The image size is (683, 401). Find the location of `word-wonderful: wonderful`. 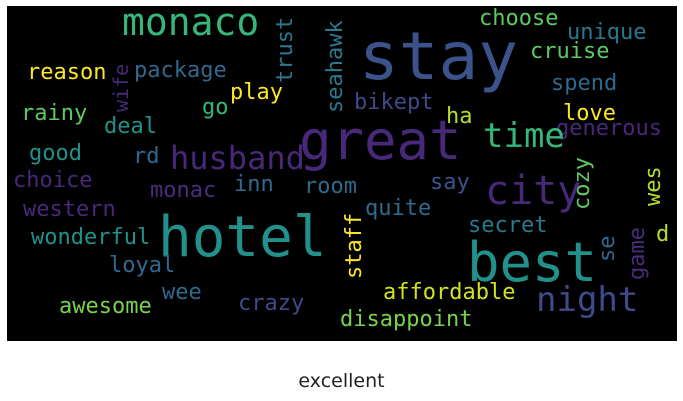

word-wonderful: wonderful is located at coordinates (91, 237).